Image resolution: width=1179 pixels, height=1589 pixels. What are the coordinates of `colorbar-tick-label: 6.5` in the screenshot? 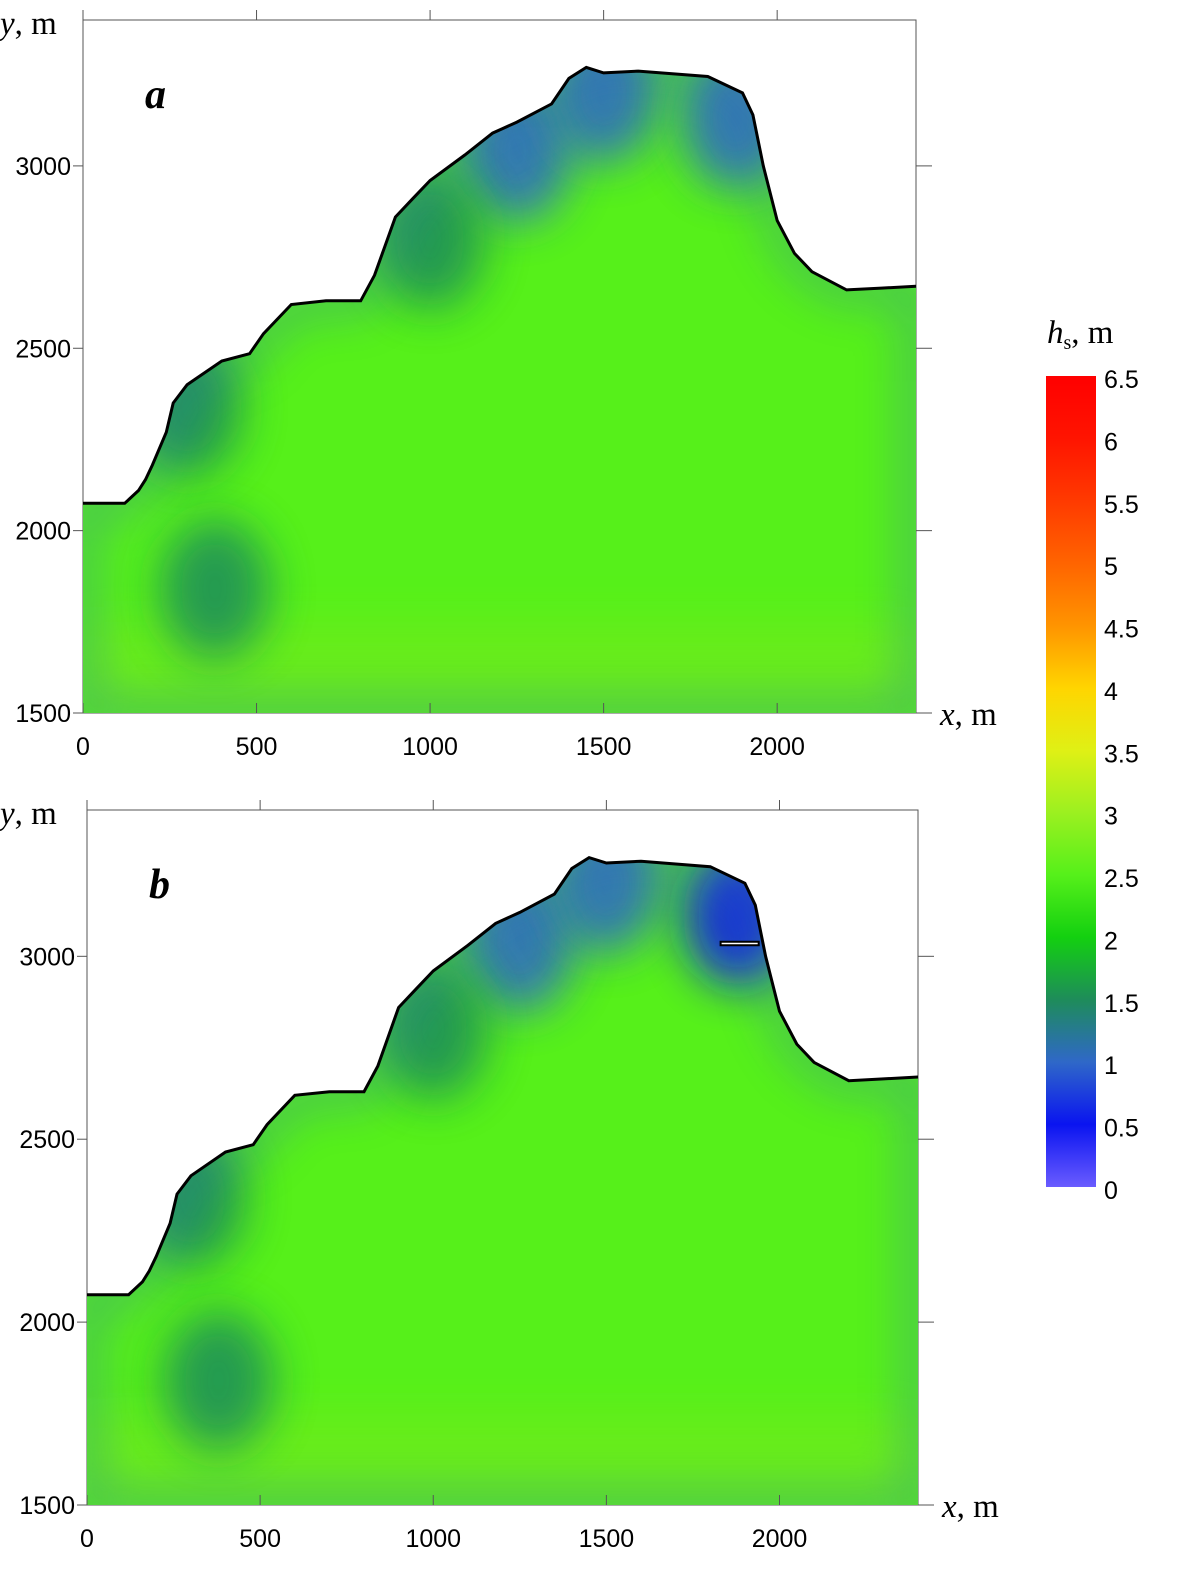 It's located at (1121, 380).